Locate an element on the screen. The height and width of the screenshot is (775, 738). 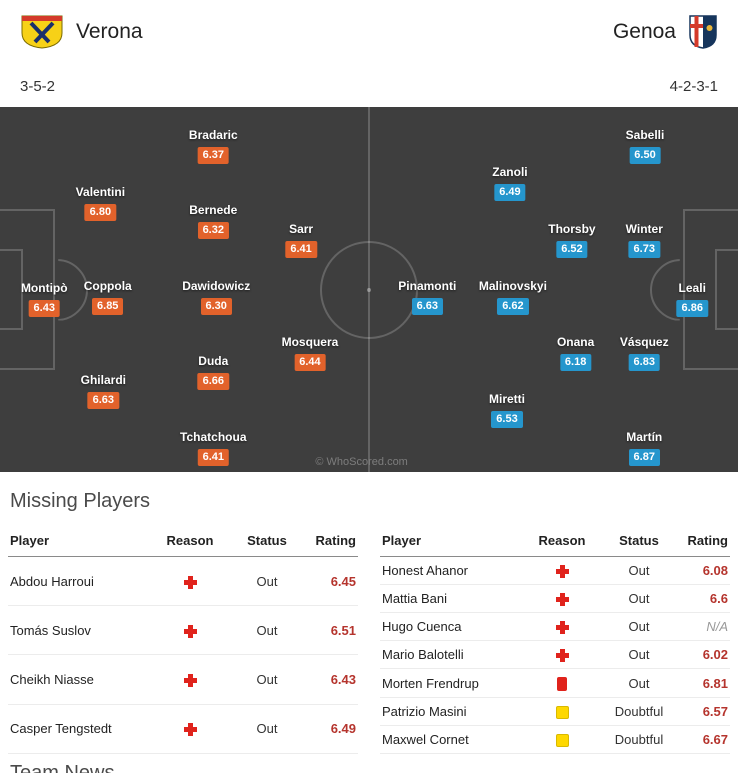
col-header-reason: Reason is located at coordinates (190, 541).